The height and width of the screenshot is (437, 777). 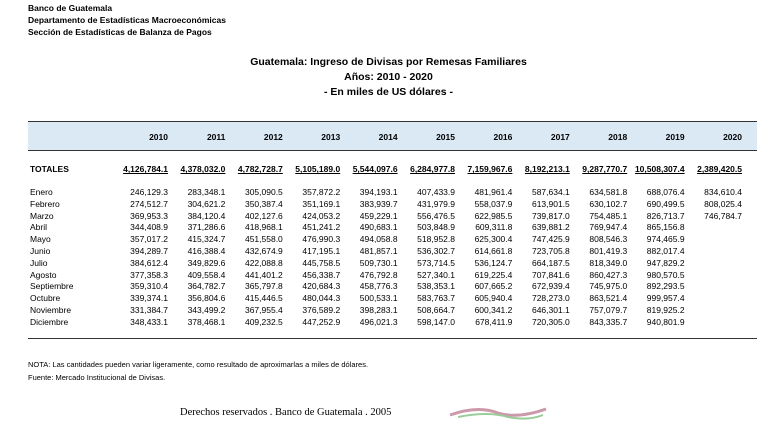 What do you see at coordinates (321, 239) in the screenshot?
I see `cell-value: 476,990.3` at bounding box center [321, 239].